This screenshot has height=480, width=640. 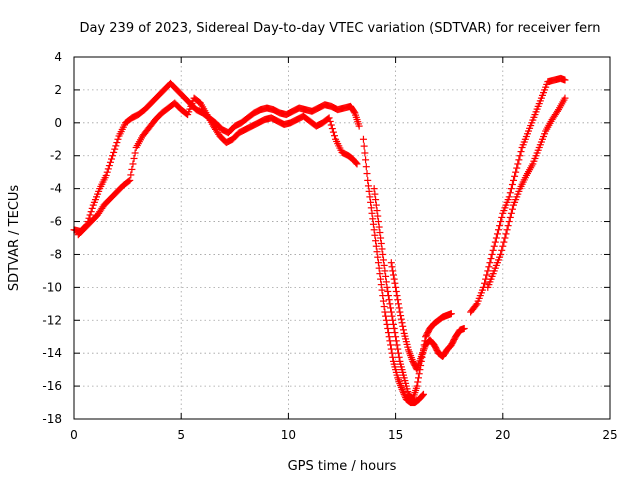 What do you see at coordinates (288, 435) in the screenshot?
I see `x-tick-label: 10` at bounding box center [288, 435].